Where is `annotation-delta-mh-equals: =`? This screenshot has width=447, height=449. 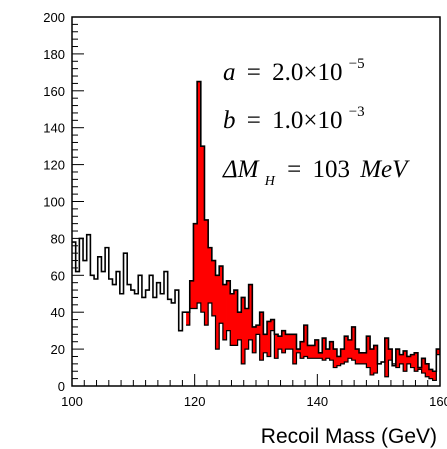 annotation-delta-mh-equals: = is located at coordinates (294, 169).